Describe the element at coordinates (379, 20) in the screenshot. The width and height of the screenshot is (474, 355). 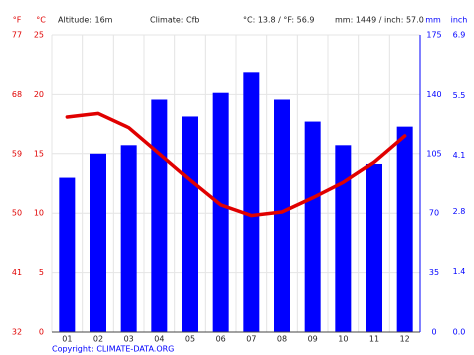
I see `annual-precipitation: mm: 1449 / inch: 57.0` at that location.